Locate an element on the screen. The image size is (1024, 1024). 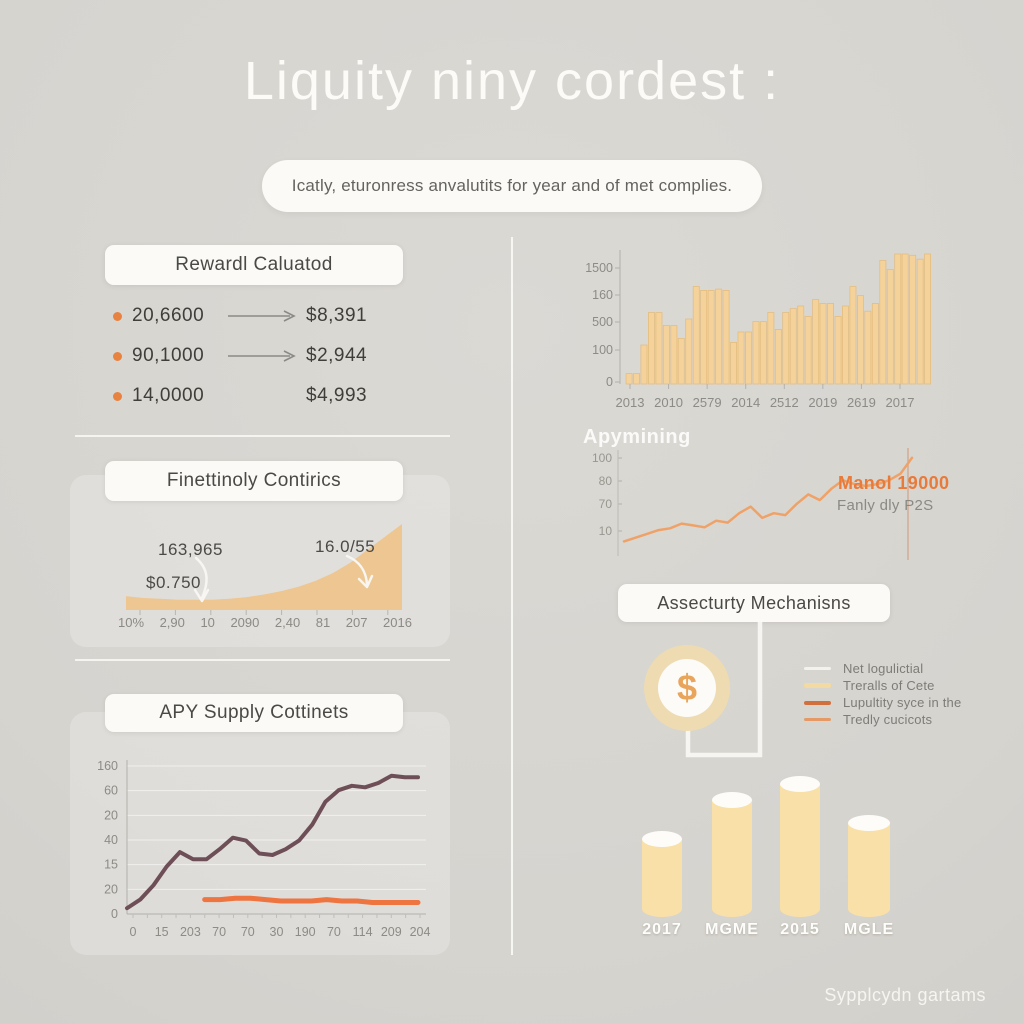
dollar-symbol: $ is located at coordinates (687, 687).